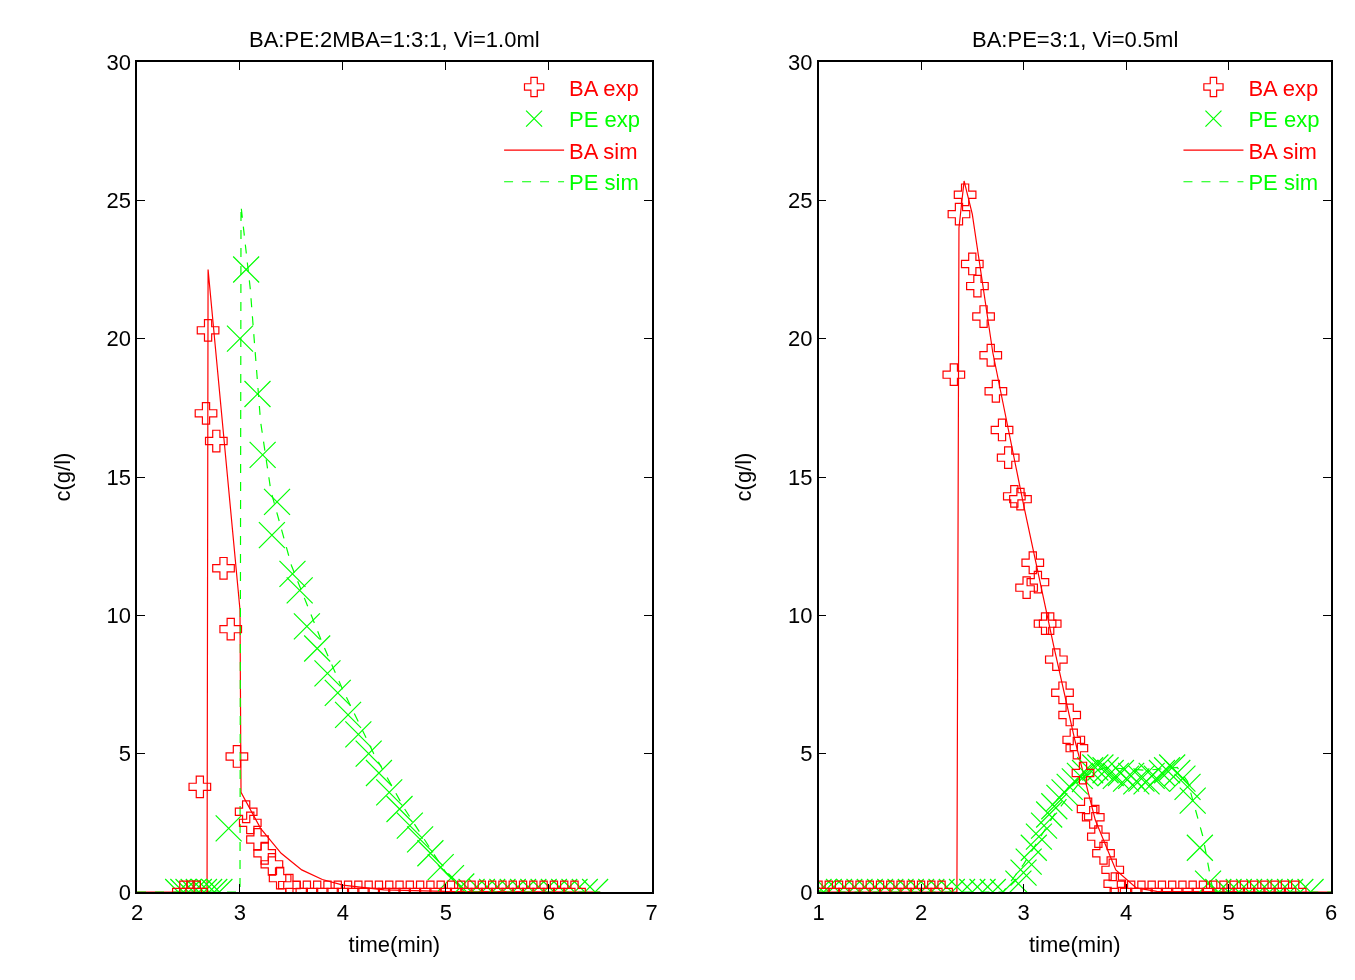 The image size is (1355, 980). What do you see at coordinates (394, 39) in the screenshot?
I see `chart-title: BA:PE:2MBA=1:3:1, Vi=1.0ml` at bounding box center [394, 39].